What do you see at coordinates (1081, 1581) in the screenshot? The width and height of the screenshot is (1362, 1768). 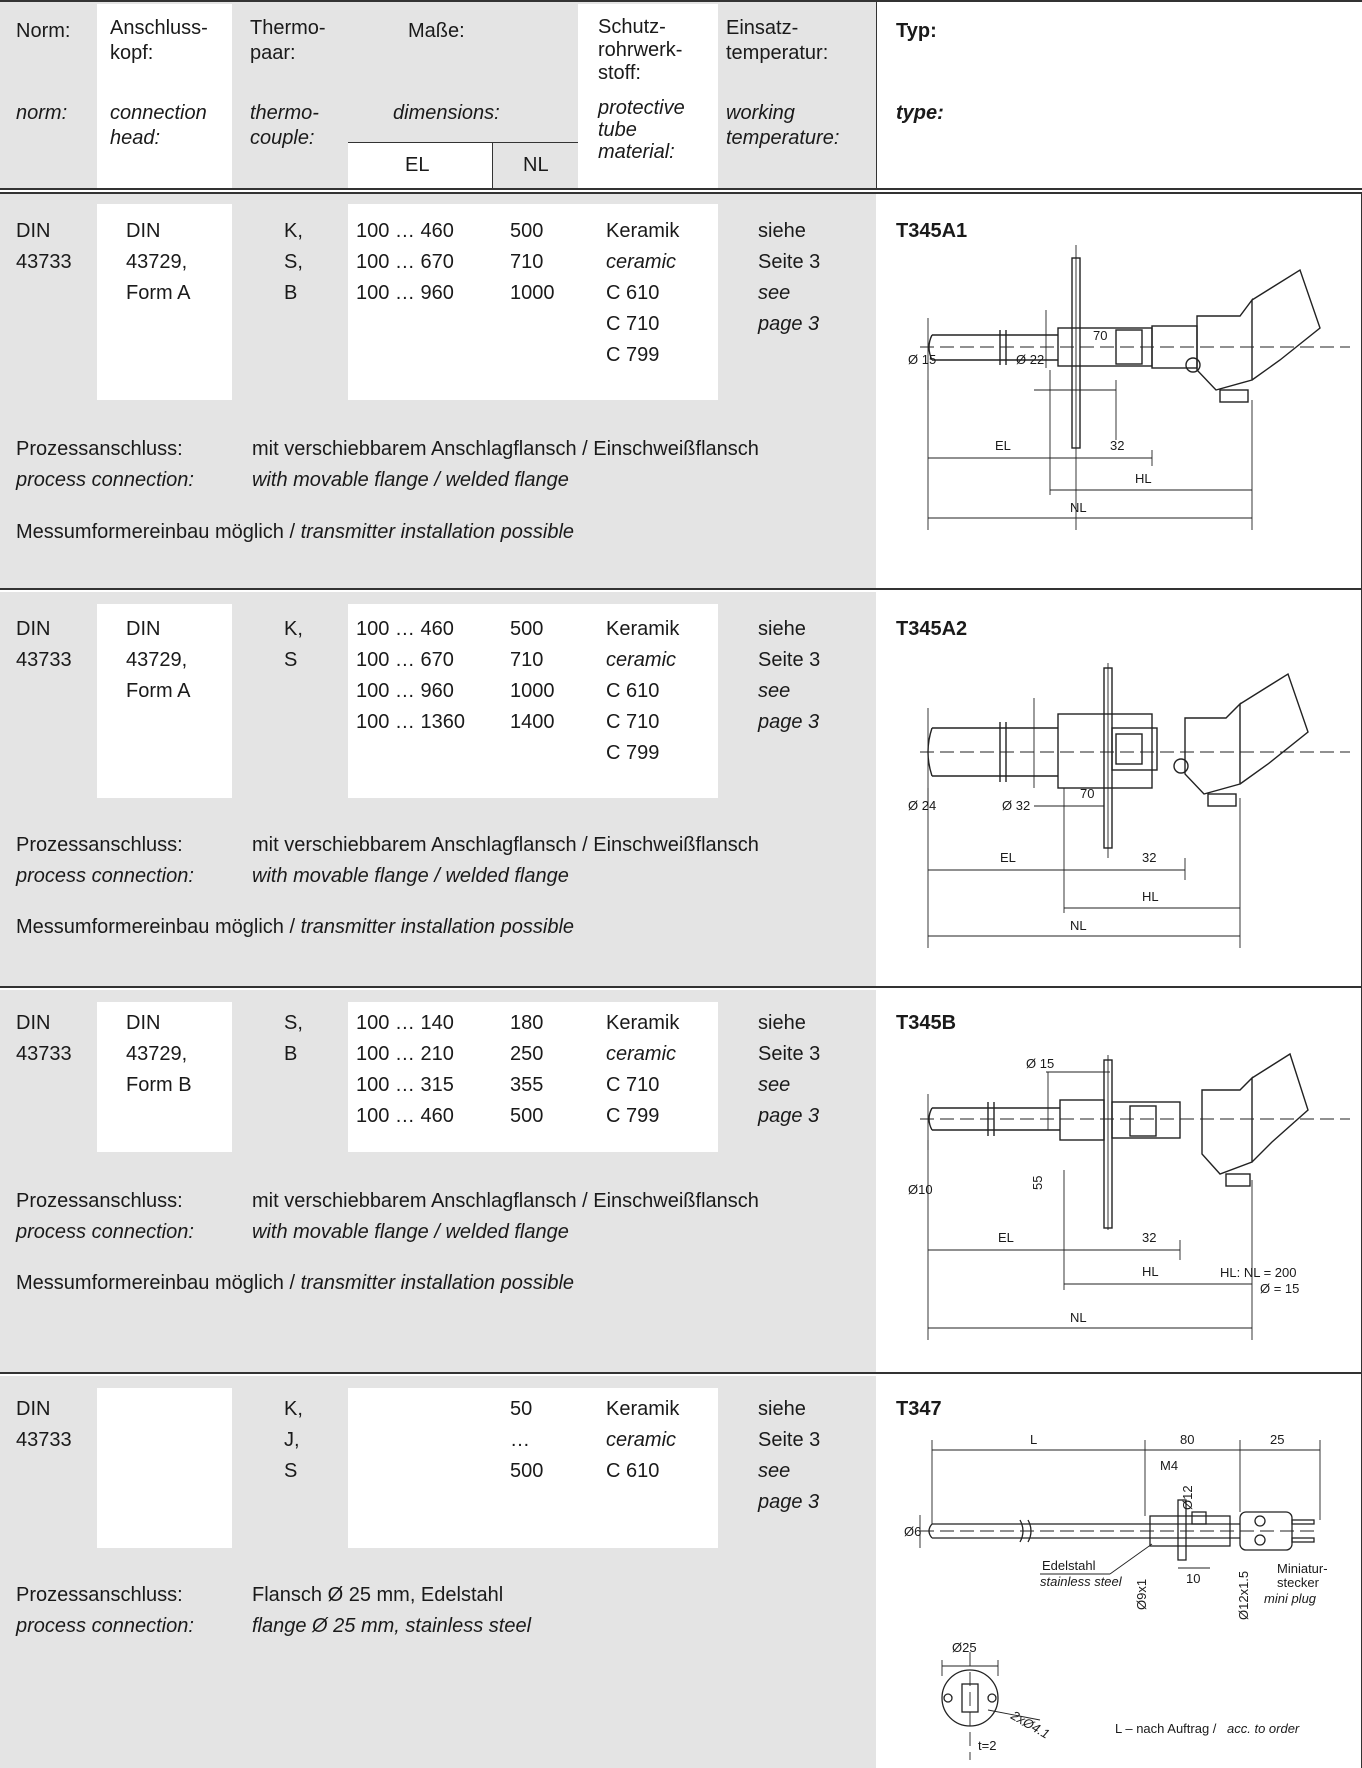 I see `svg-text: stainless steel` at bounding box center [1081, 1581].